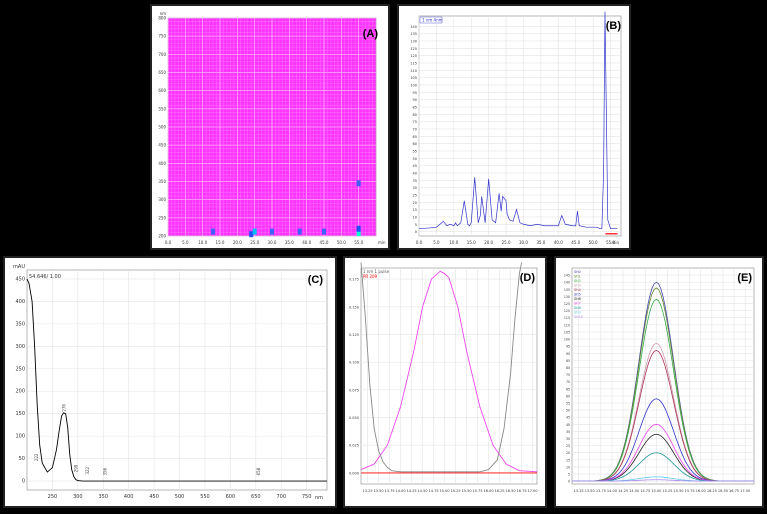  Describe the element at coordinates (567, 325) in the screenshot. I see `y-tick-label: 110` at that location.